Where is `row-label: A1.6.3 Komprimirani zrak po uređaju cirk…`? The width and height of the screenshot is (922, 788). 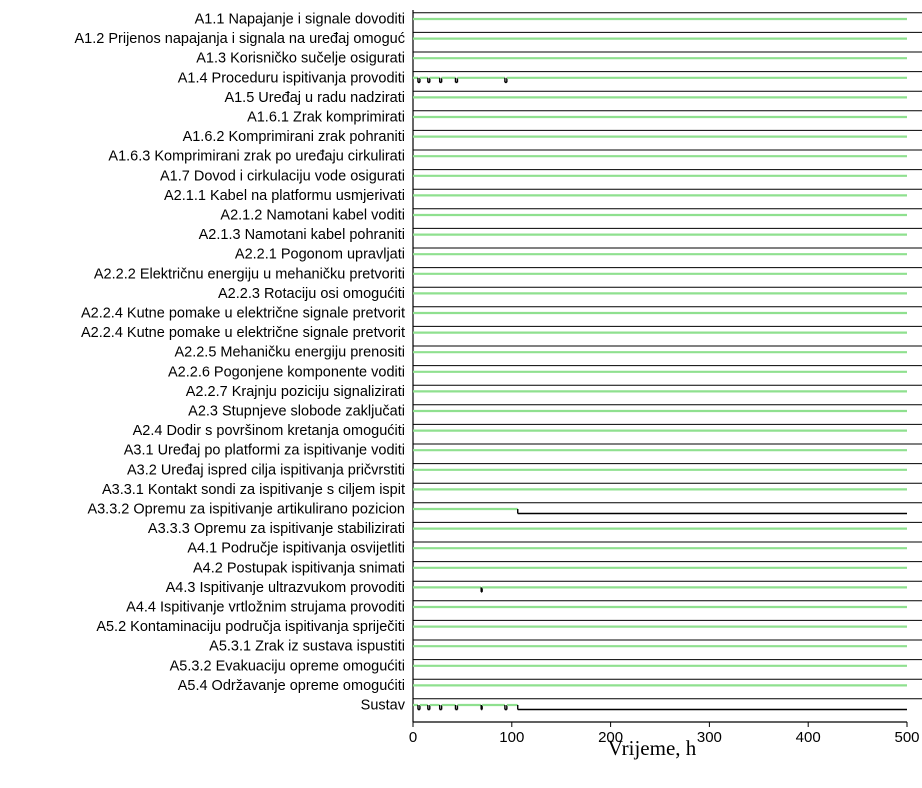
row-label: A1.6.3 Komprimirani zrak po uređaju cirk… is located at coordinates (256, 157).